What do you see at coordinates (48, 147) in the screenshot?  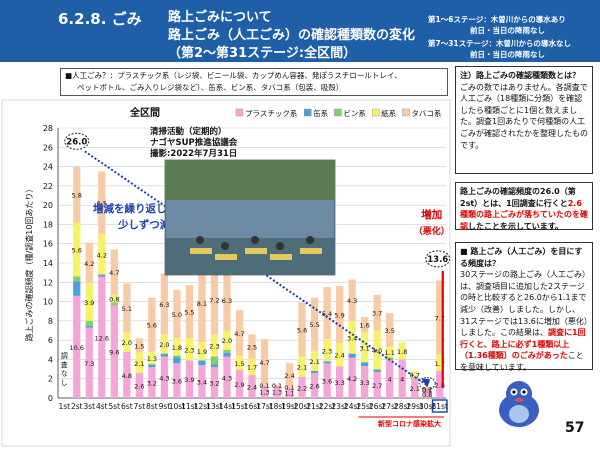 I see `y-tick-label: 26` at bounding box center [48, 147].